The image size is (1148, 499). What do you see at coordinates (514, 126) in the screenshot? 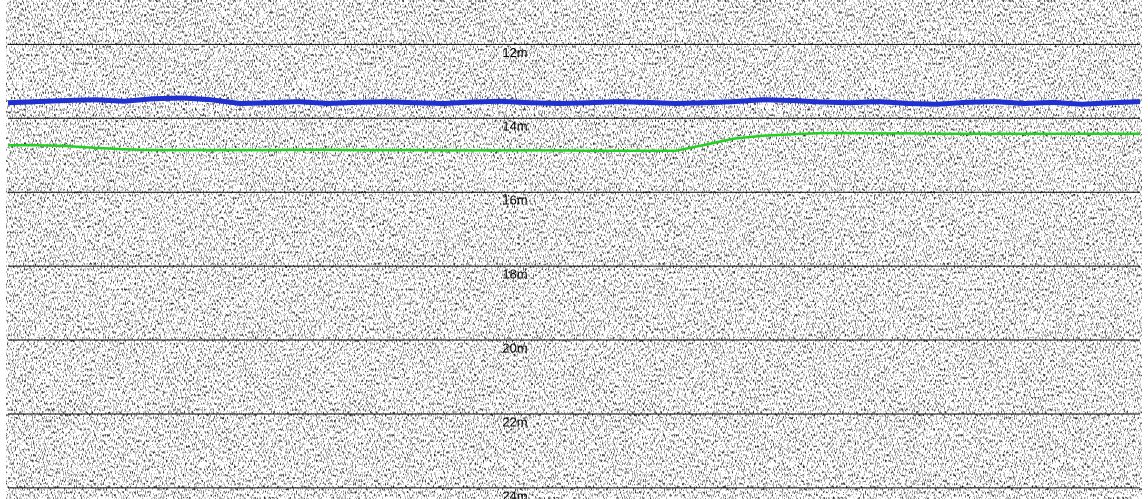
I see `depth-label: 14m` at bounding box center [514, 126].